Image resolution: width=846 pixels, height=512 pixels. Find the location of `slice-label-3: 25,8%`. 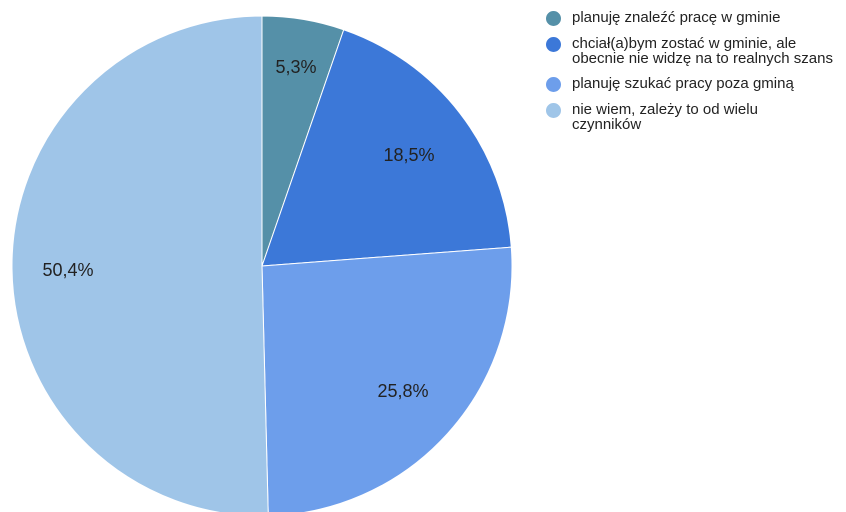

slice-label-3: 25,8% is located at coordinates (402, 391).